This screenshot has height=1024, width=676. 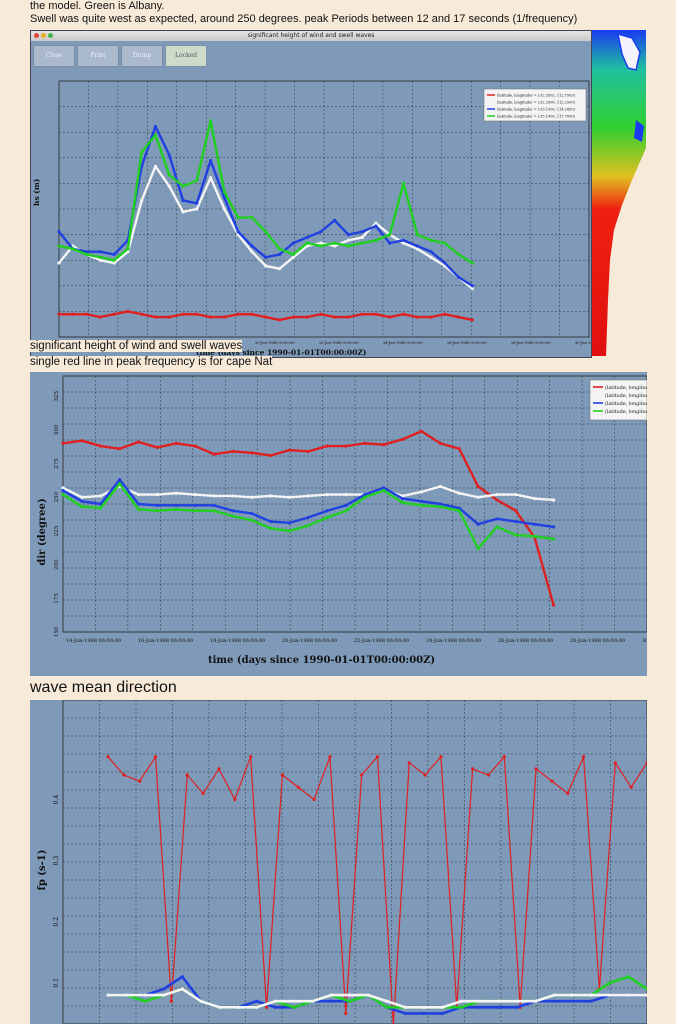 I want to click on locked-button: Locked, so click(x=186, y=56).